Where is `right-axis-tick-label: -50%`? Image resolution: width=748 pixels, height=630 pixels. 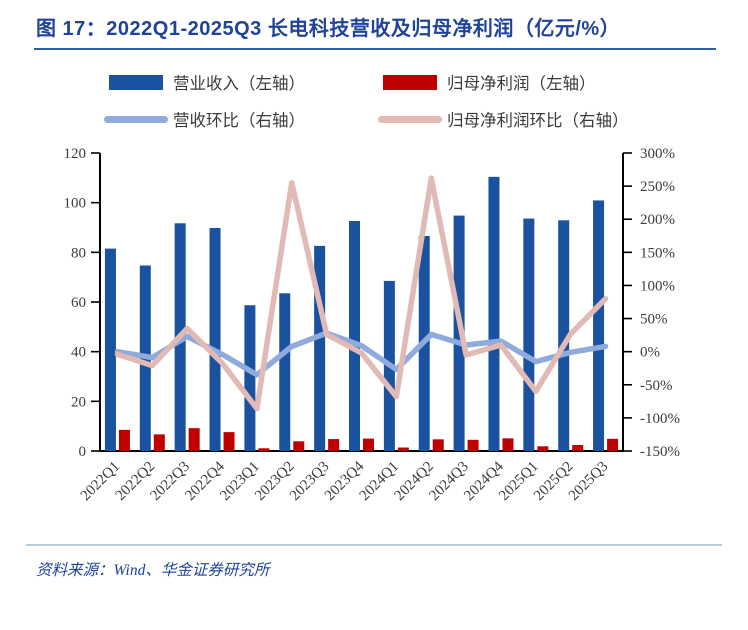
right-axis-tick-label: -50% is located at coordinates (656, 386).